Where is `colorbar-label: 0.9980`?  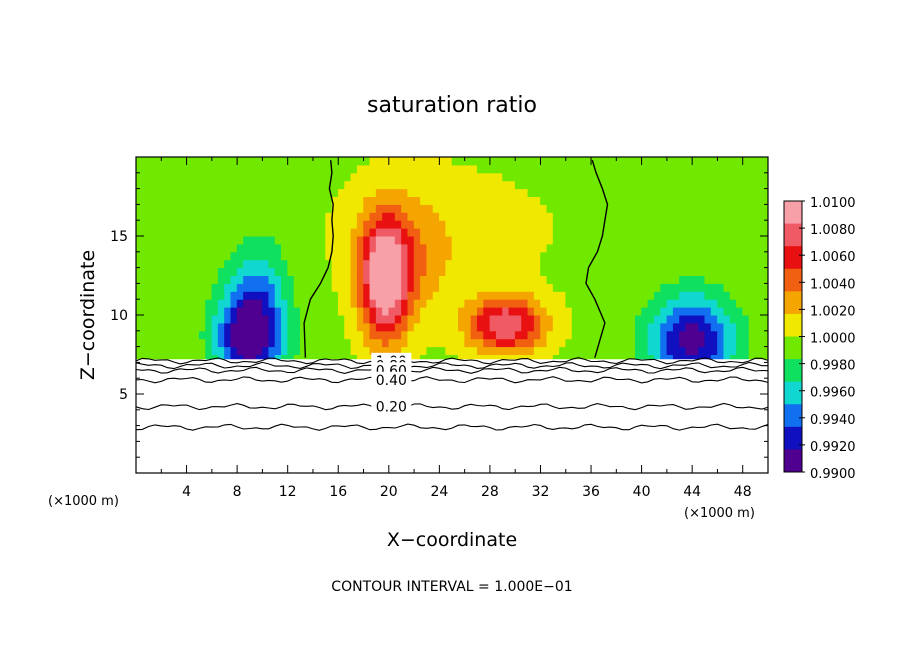
colorbar-label: 0.9980 is located at coordinates (833, 366).